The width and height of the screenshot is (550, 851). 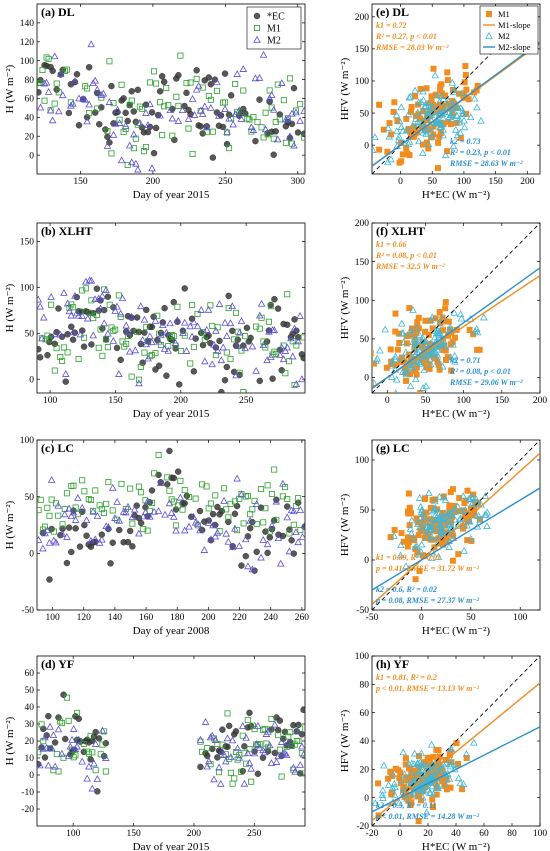 What do you see at coordinates (208, 618) in the screenshot?
I see `x-tick-label: 200` at bounding box center [208, 618].